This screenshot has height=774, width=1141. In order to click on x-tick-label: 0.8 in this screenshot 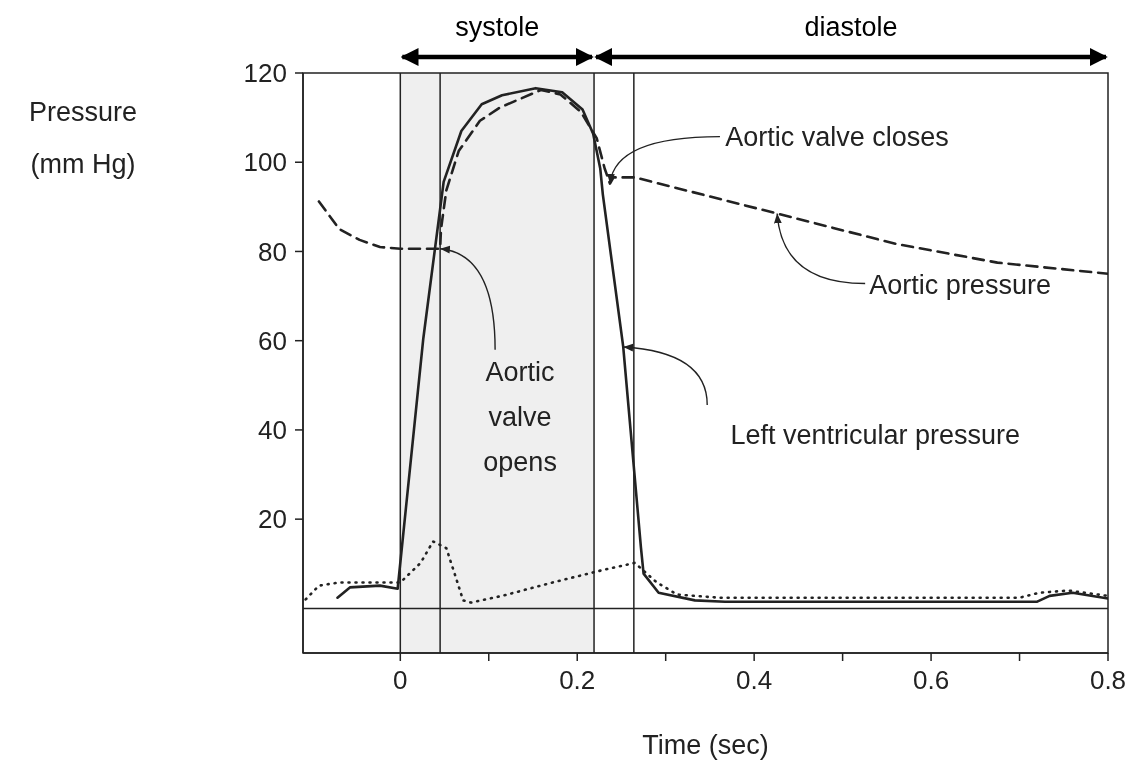, I will do `click(1108, 680)`.